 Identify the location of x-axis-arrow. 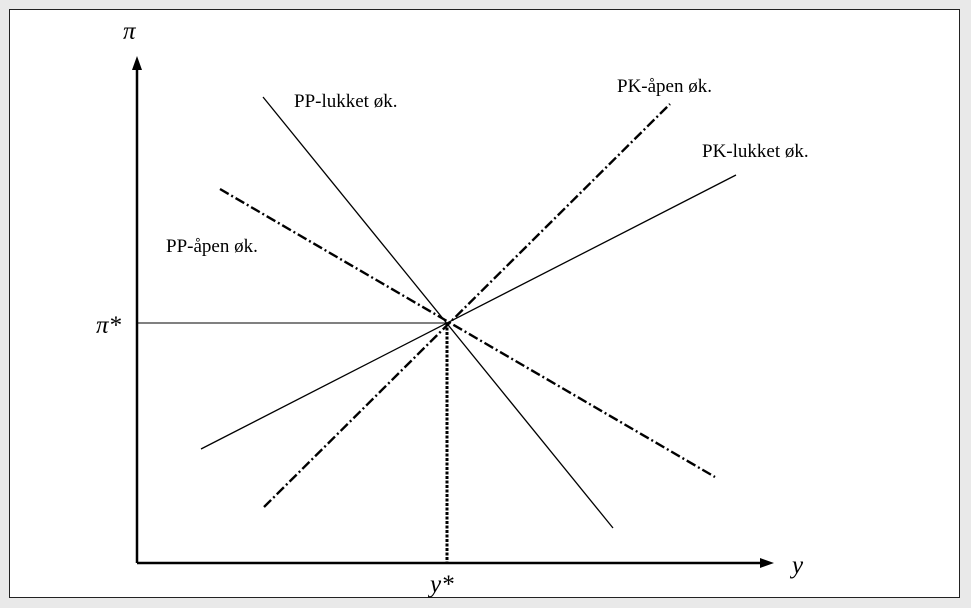
(767, 563).